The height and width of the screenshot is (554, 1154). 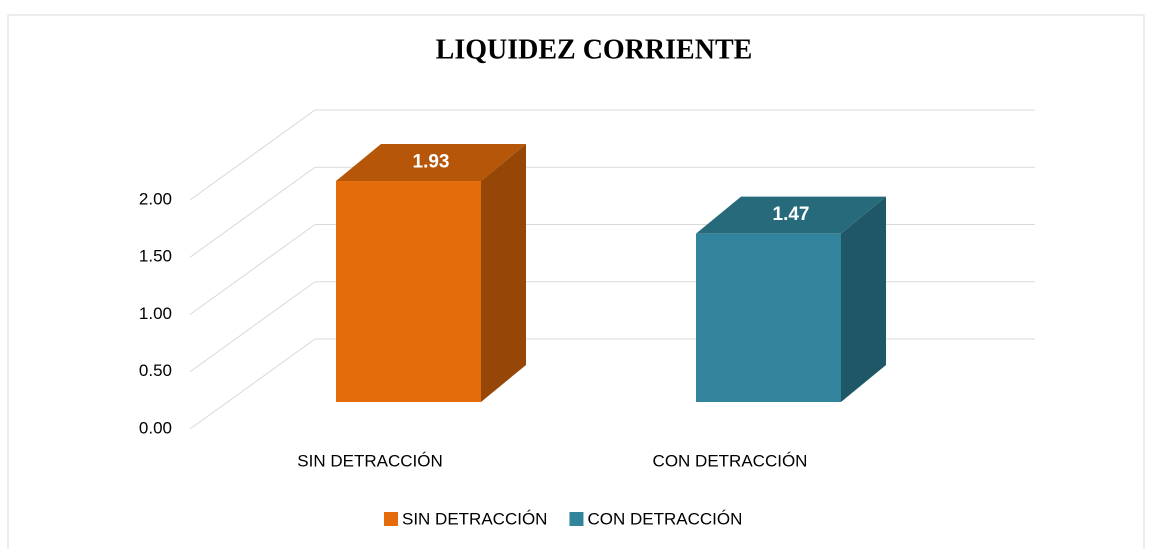 I want to click on legend-label: CON DETRACCIÓN, so click(x=664, y=518).